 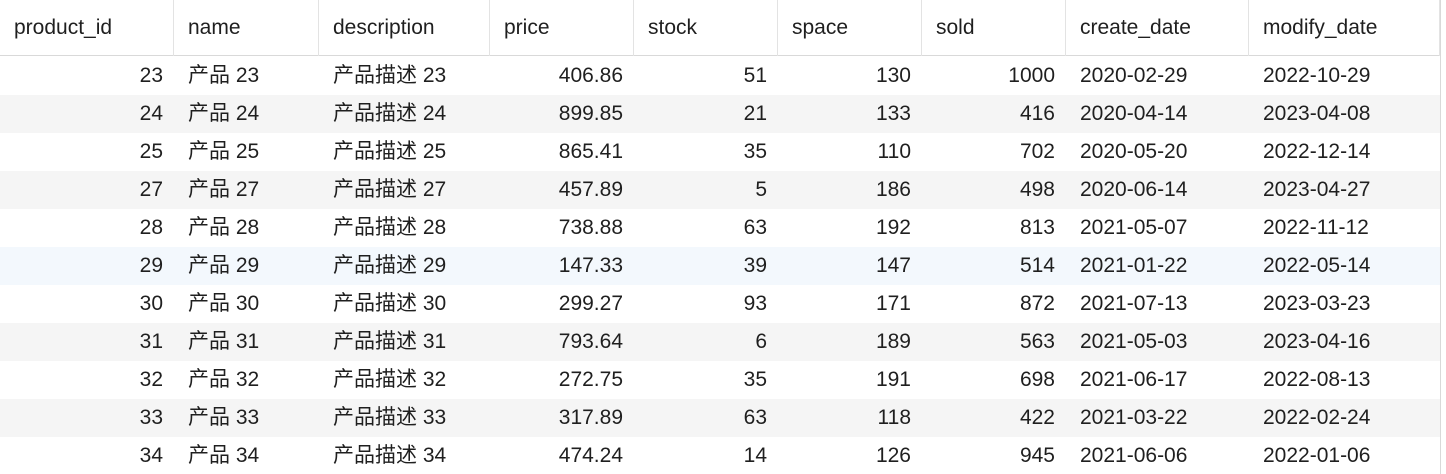 What do you see at coordinates (1031, 75) in the screenshot?
I see `cell-sold: 1000` at bounding box center [1031, 75].